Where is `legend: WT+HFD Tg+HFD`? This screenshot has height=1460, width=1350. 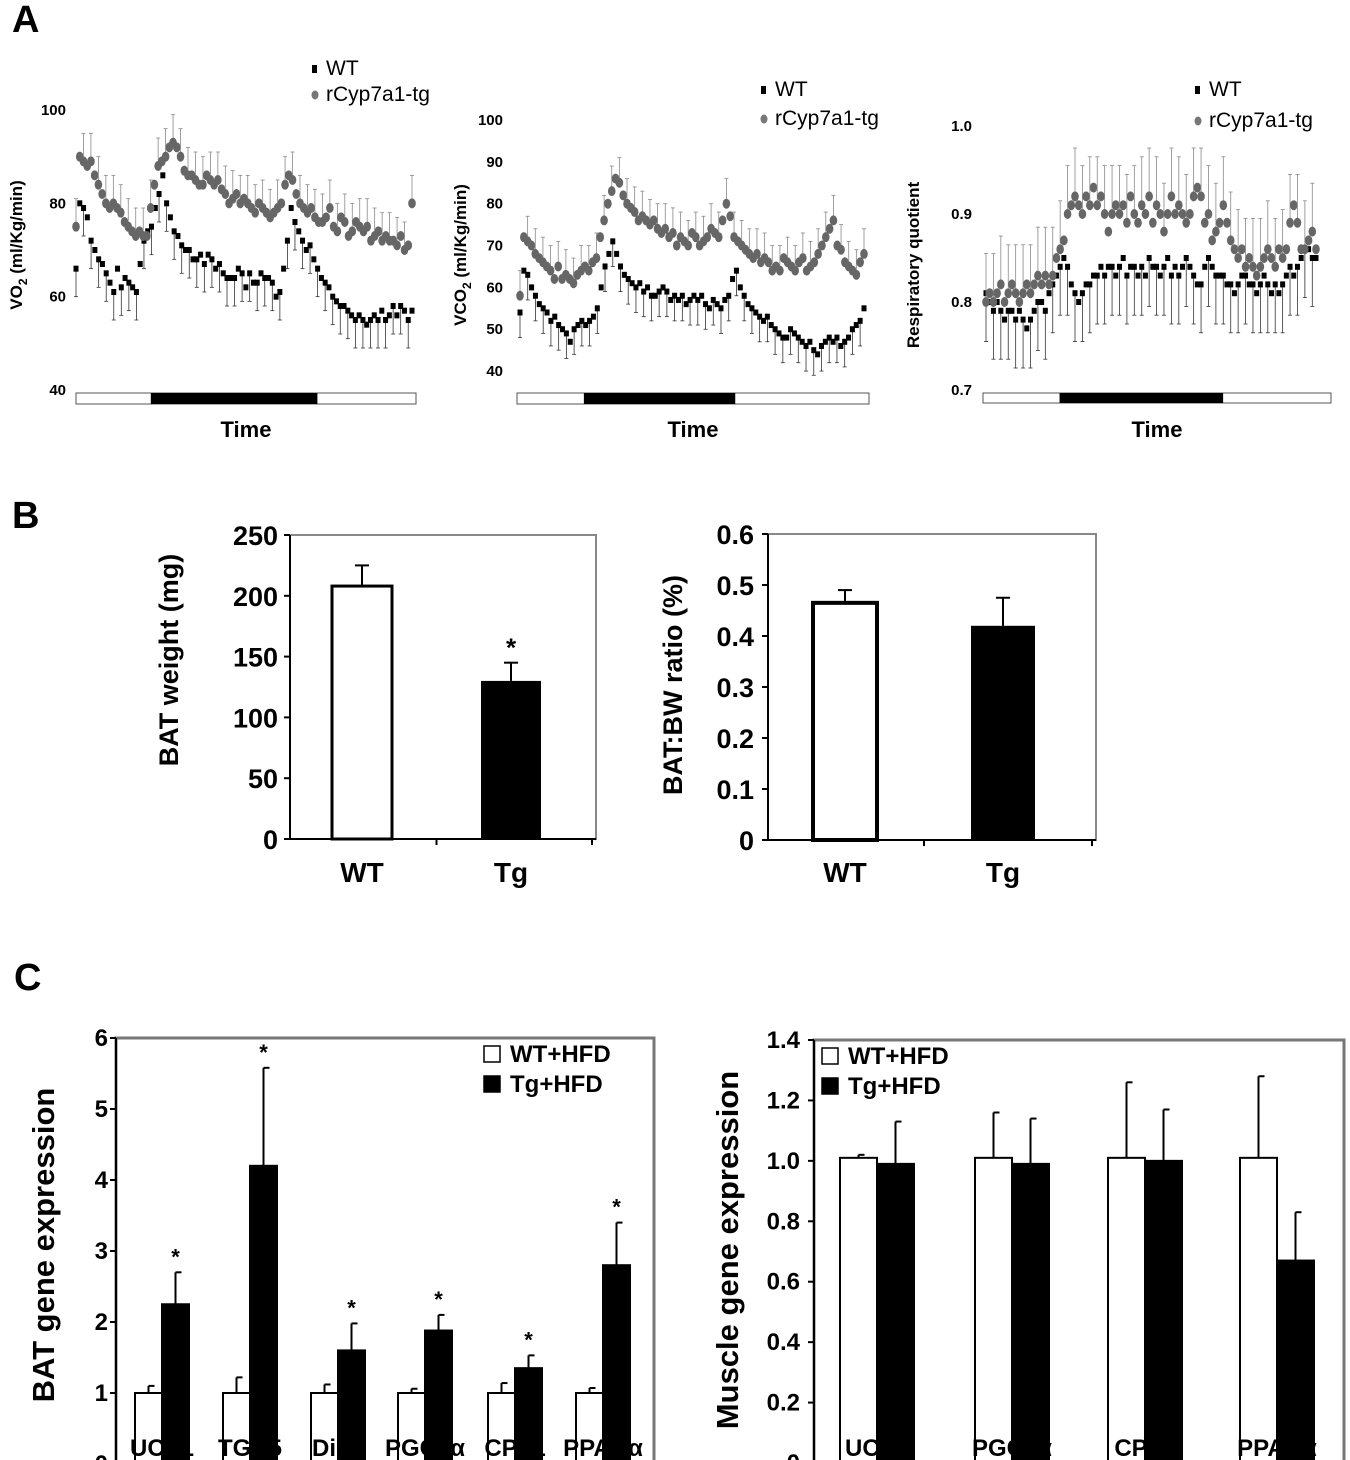
legend: WT+HFD Tg+HFD is located at coordinates (885, 1071).